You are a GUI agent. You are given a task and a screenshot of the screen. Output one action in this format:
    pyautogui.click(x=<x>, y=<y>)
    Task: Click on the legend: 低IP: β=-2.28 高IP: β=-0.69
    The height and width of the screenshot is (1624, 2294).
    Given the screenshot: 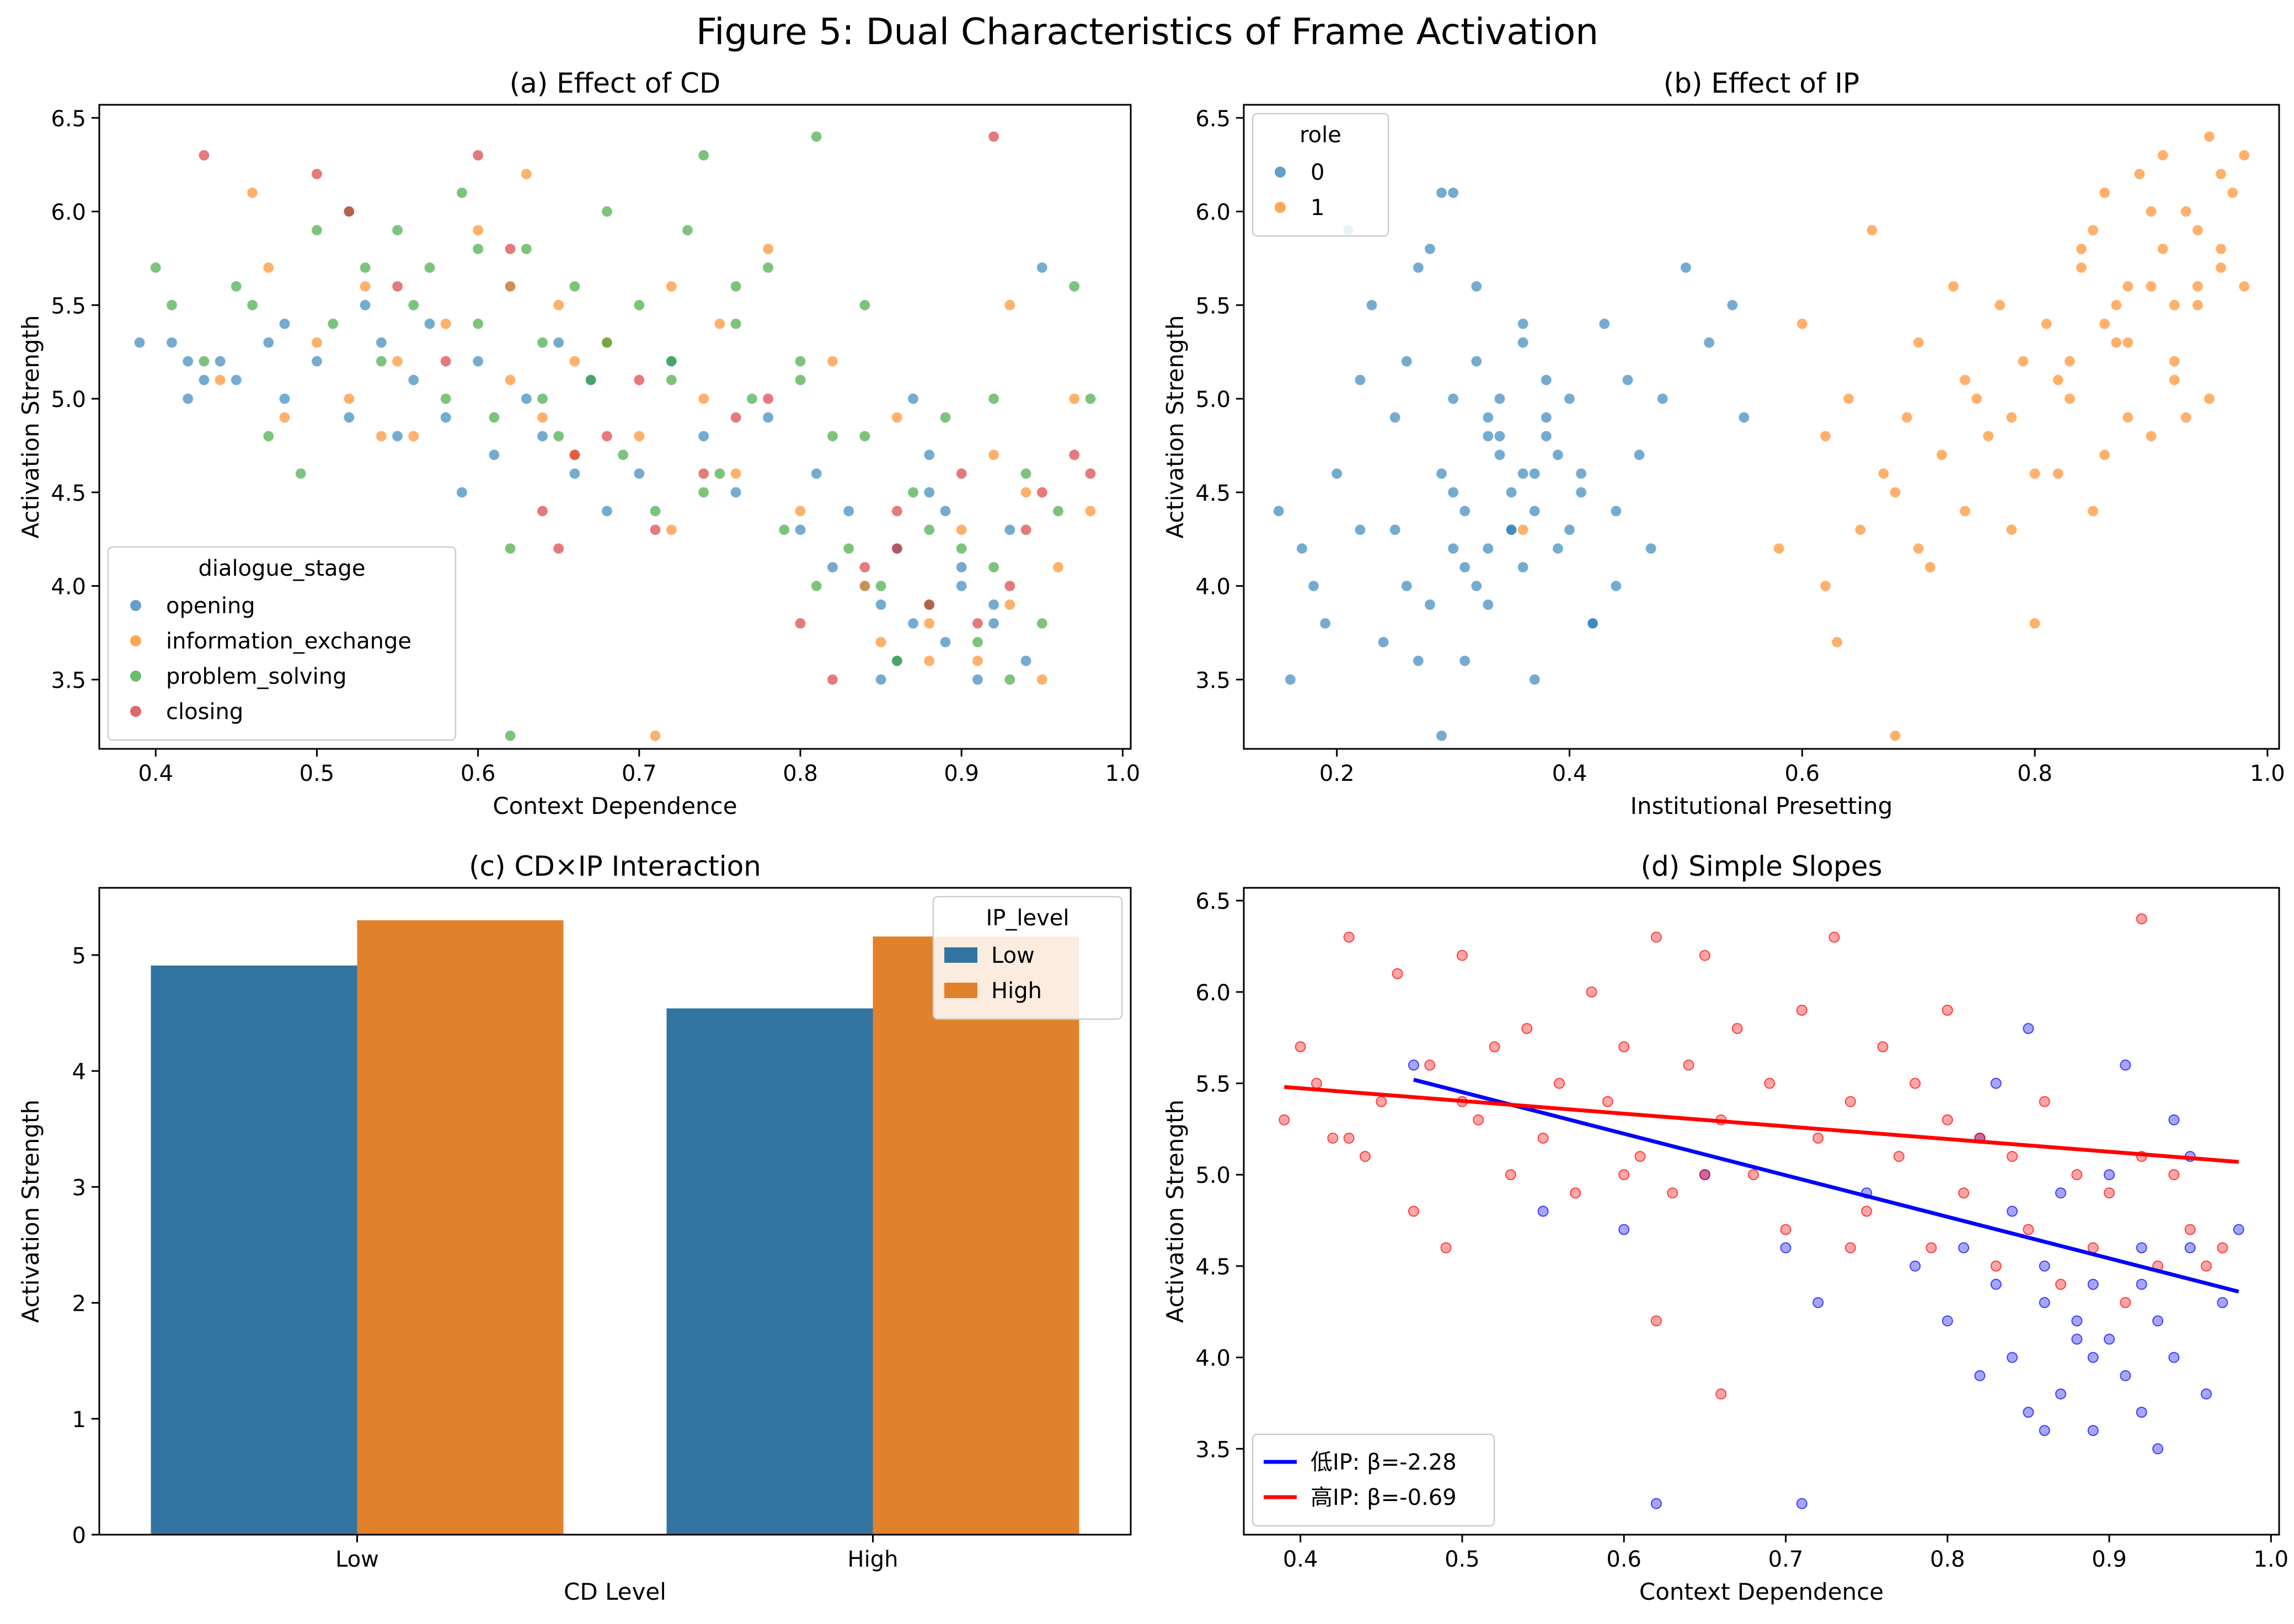 What is the action you would take?
    pyautogui.click(x=1373, y=1480)
    